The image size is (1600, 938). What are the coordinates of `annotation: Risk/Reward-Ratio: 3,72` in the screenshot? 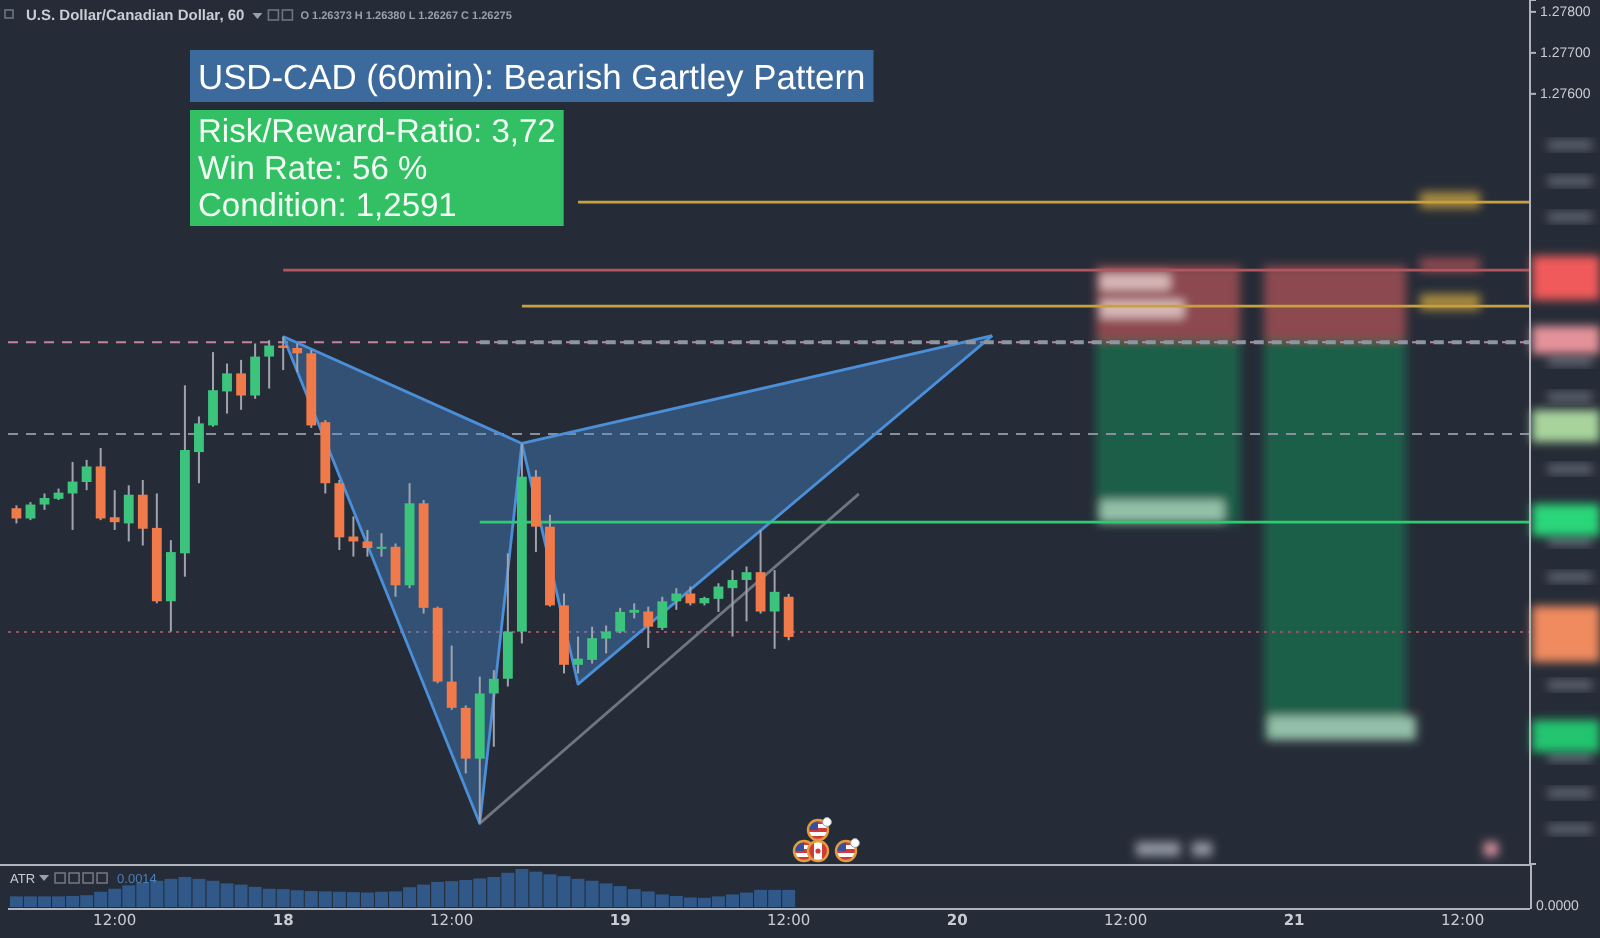 It's located at (377, 132).